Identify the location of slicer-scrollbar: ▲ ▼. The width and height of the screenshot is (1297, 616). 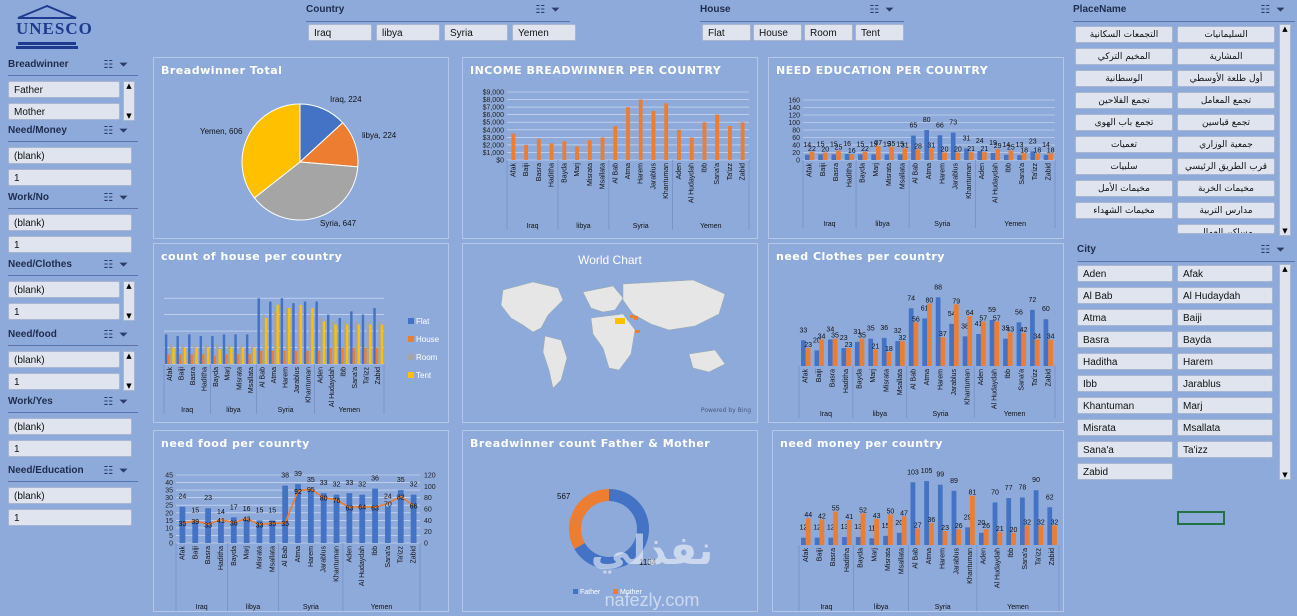
(129, 371).